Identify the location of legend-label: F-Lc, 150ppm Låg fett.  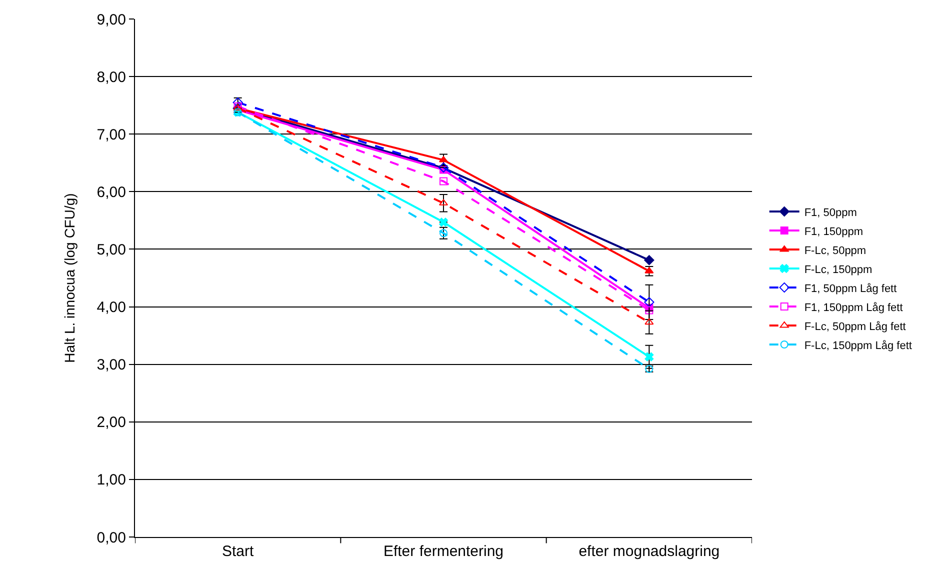
(858, 346).